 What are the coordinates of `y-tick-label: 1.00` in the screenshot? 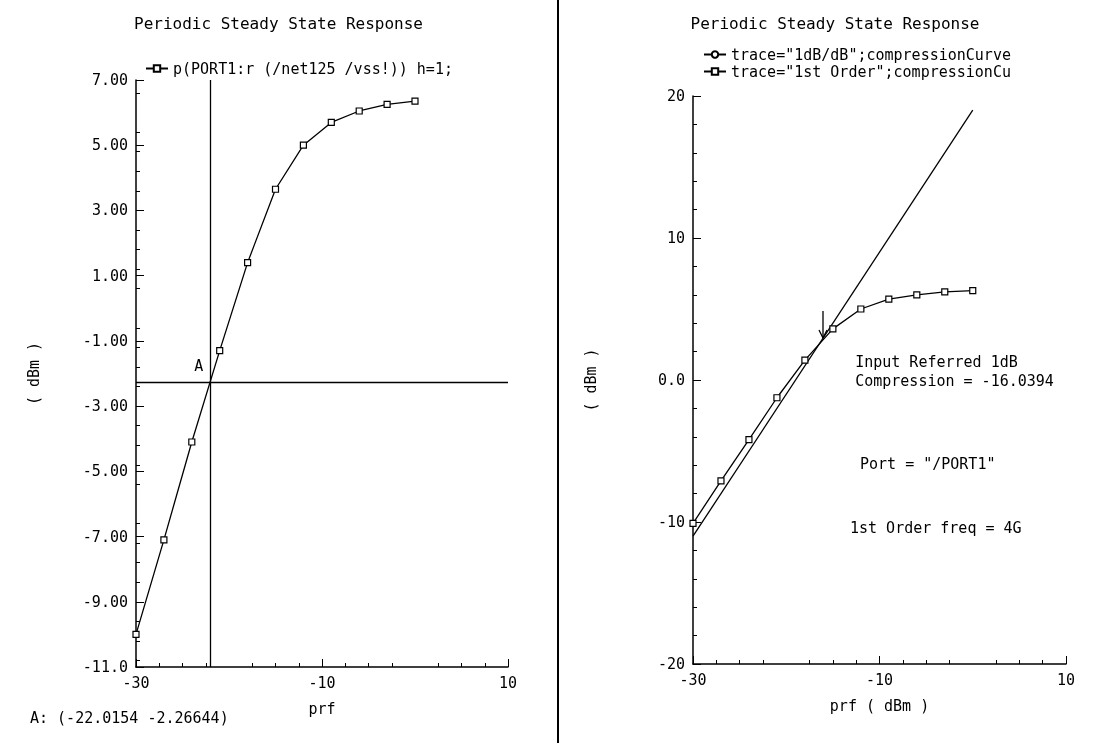 It's located at (109, 275).